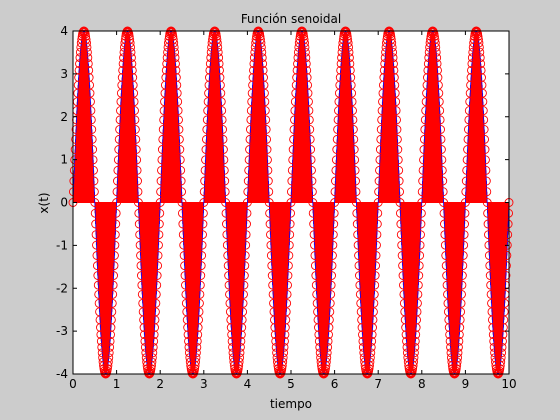 This screenshot has height=420, width=560. I want to click on x-tick-label: 8, so click(422, 384).